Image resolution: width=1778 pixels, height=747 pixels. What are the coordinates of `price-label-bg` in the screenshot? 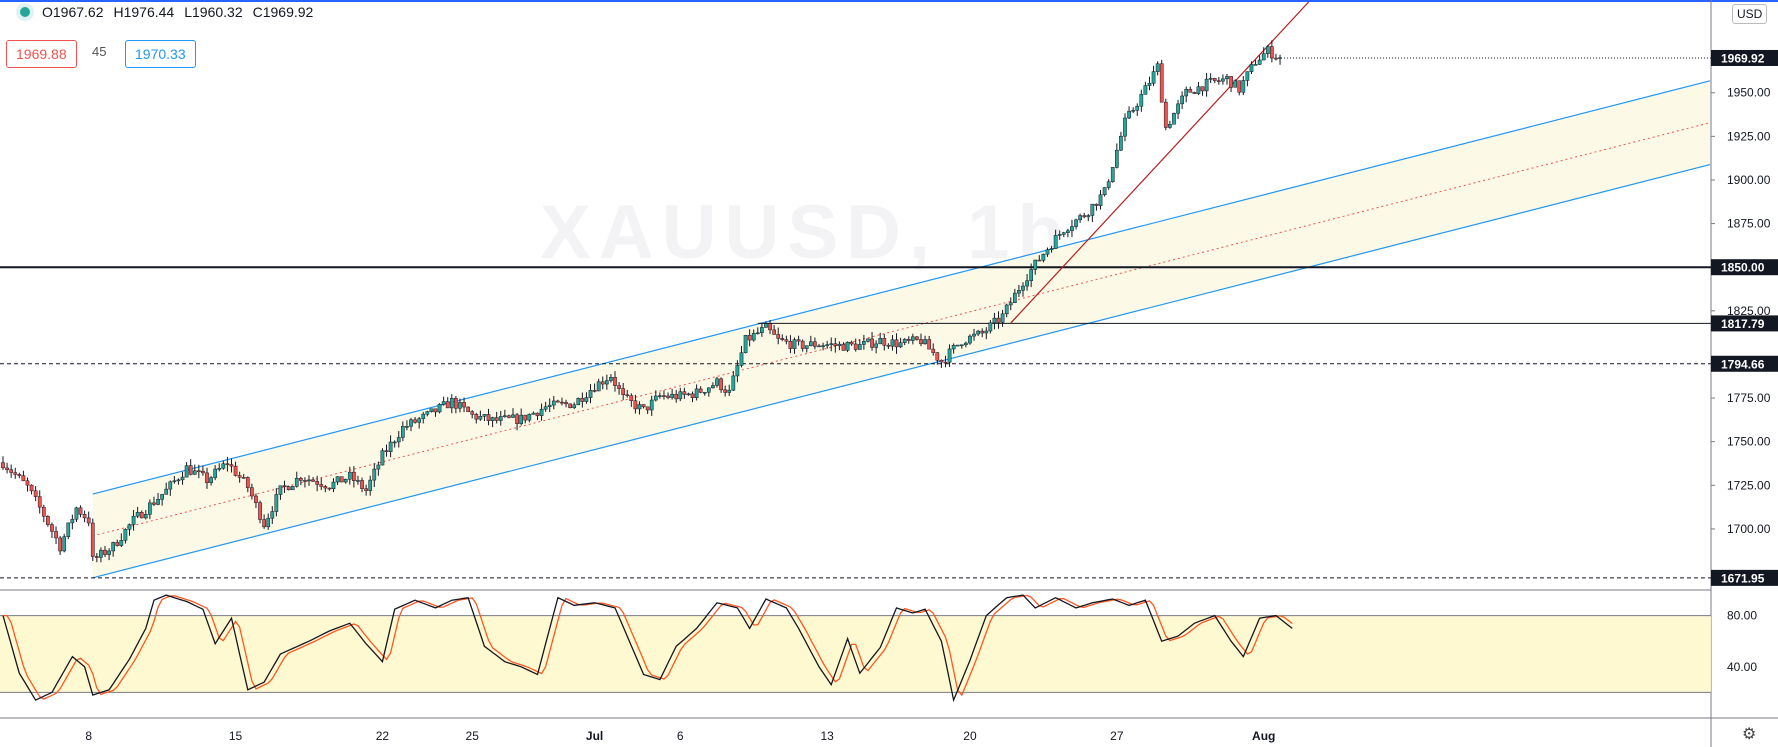 It's located at (1744, 363).